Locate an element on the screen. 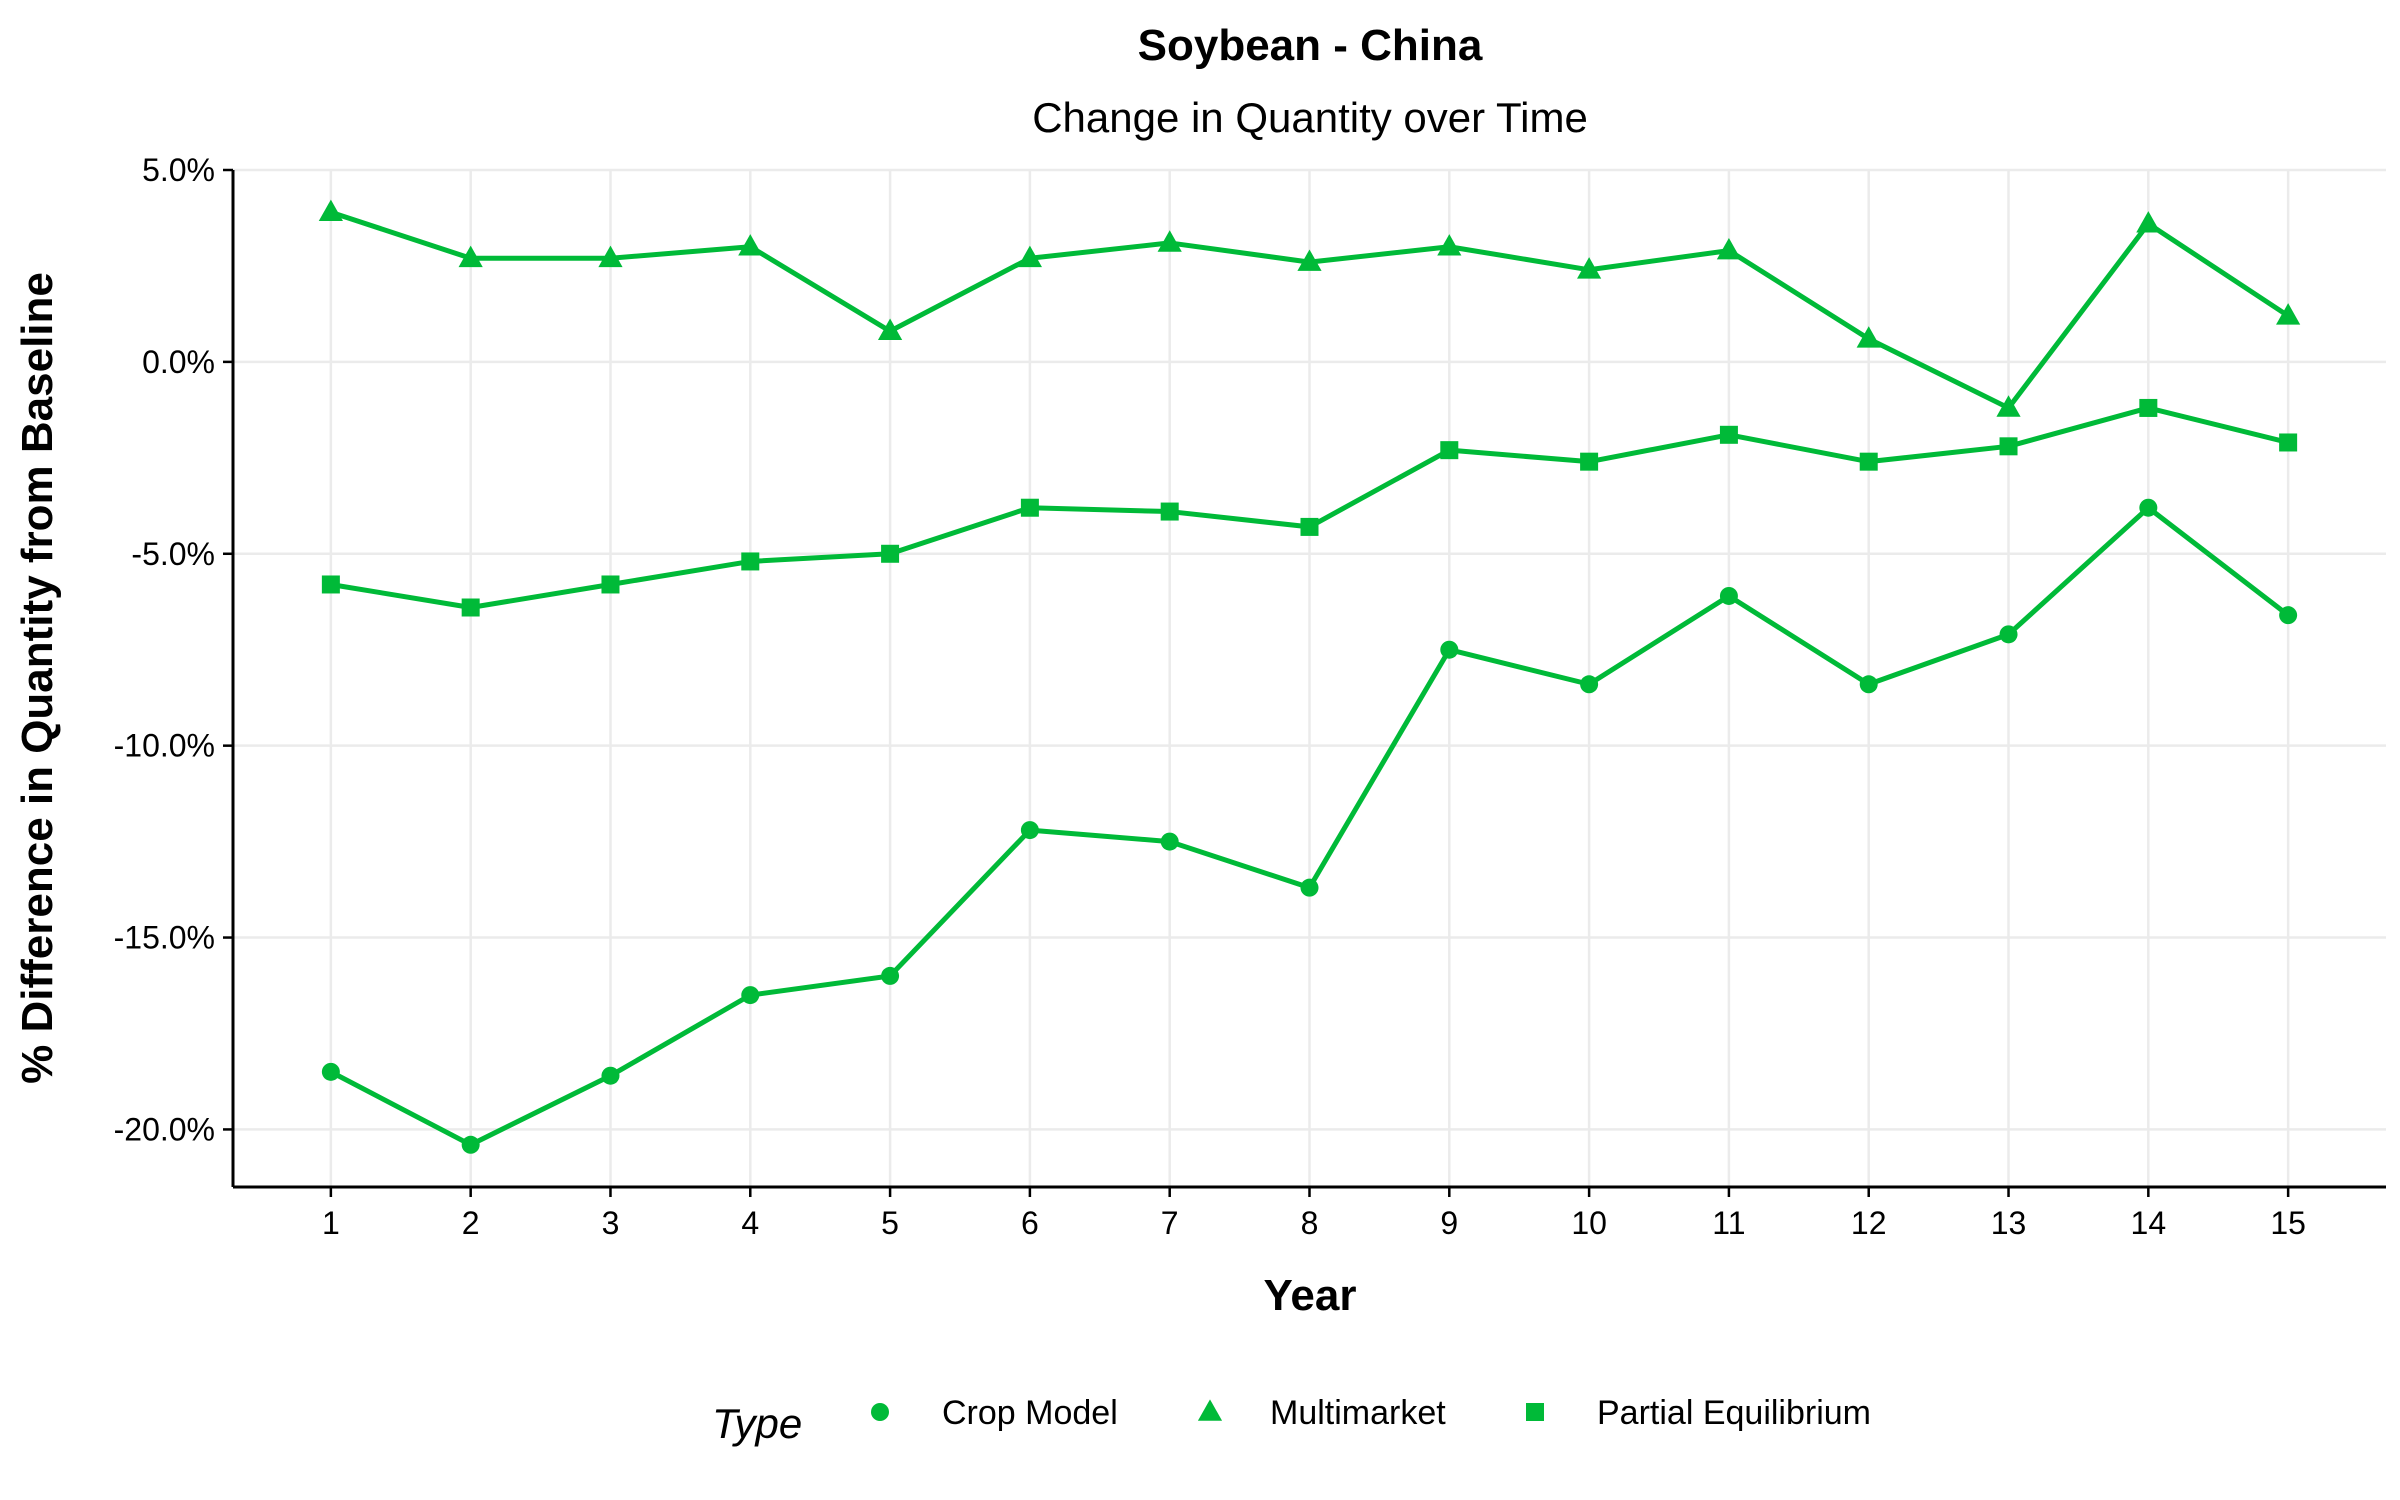 This screenshot has height=1500, width=2400. x-tick-label: 13 is located at coordinates (2009, 1223).